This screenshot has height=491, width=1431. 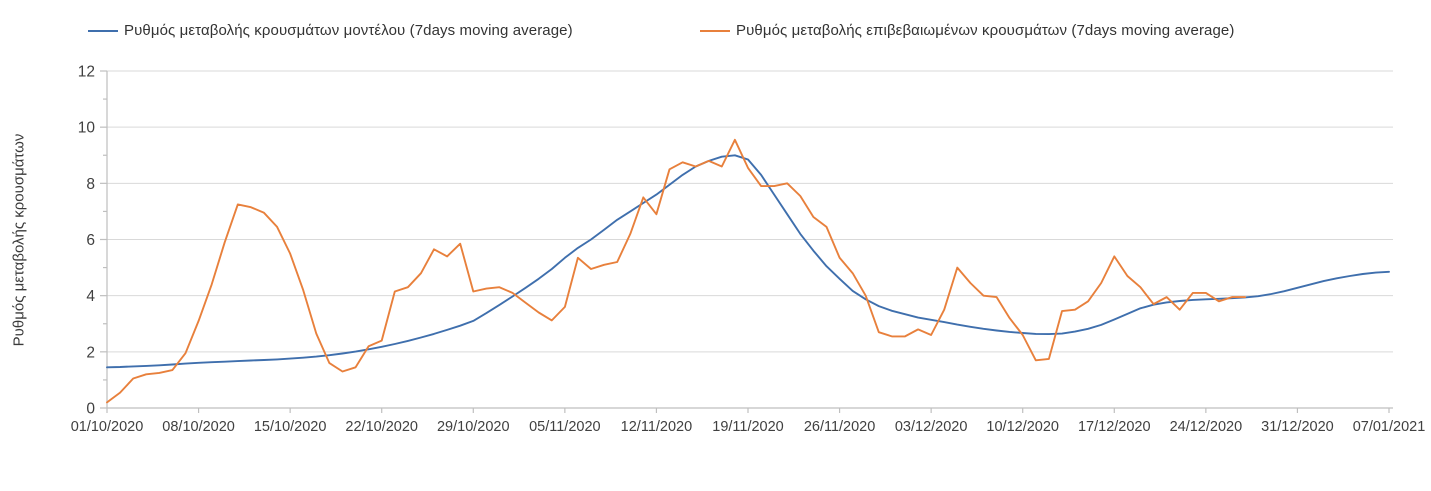 I want to click on x-tick-label: 22/10/2020, so click(x=381, y=427).